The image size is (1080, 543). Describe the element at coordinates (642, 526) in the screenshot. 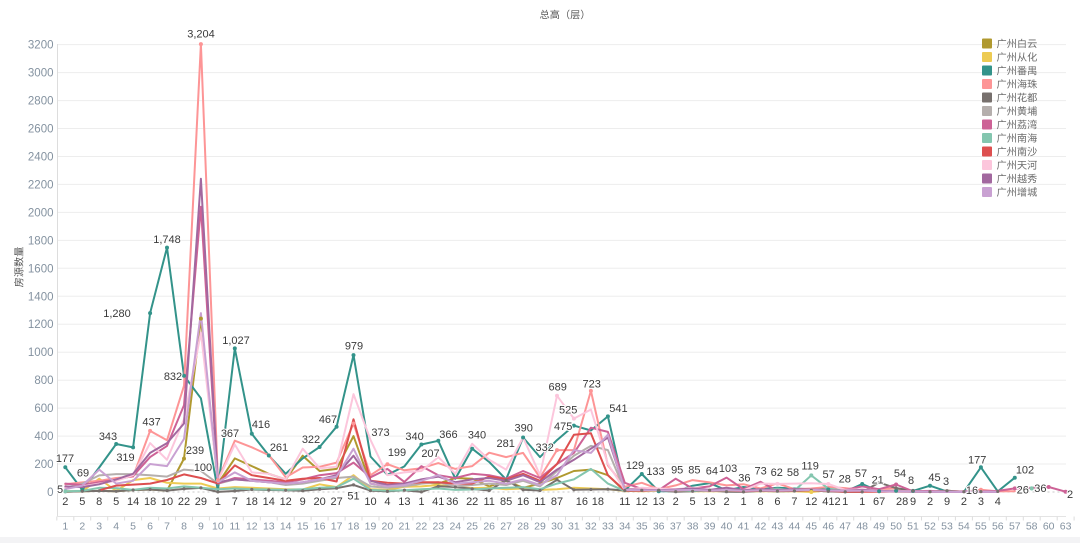

I see `svg-text: 35` at that location.